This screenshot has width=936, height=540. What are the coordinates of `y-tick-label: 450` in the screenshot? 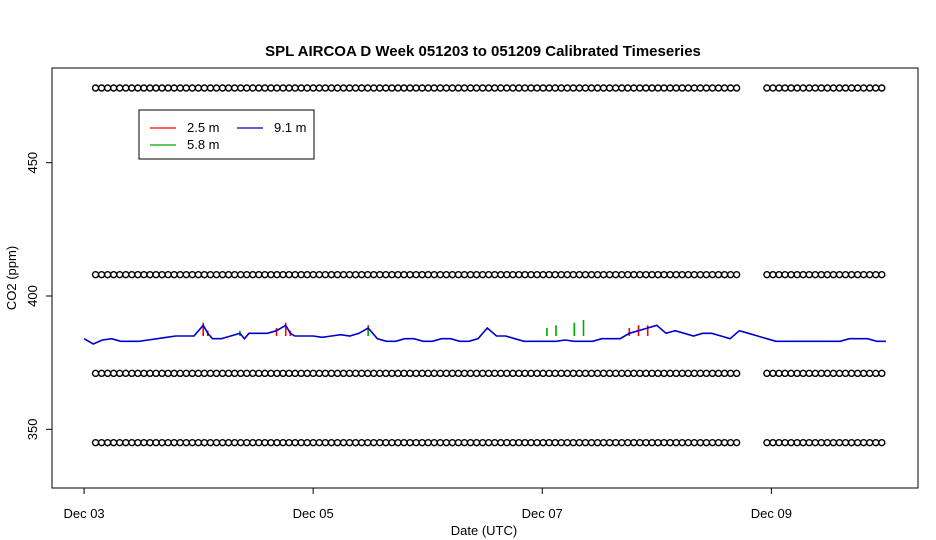 It's located at (32, 163).